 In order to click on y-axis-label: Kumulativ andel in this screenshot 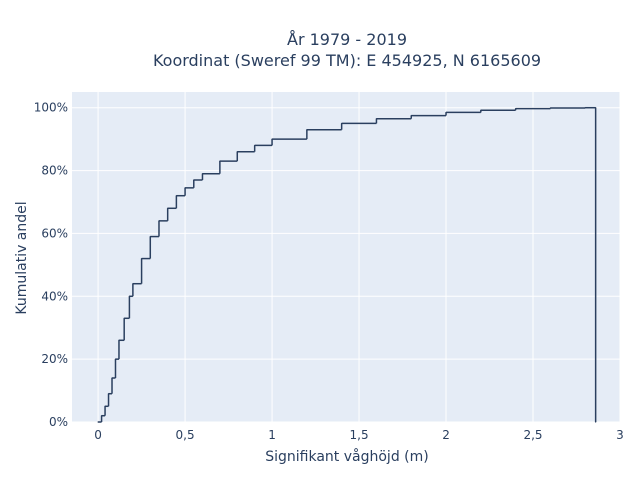, I will do `click(22, 257)`.